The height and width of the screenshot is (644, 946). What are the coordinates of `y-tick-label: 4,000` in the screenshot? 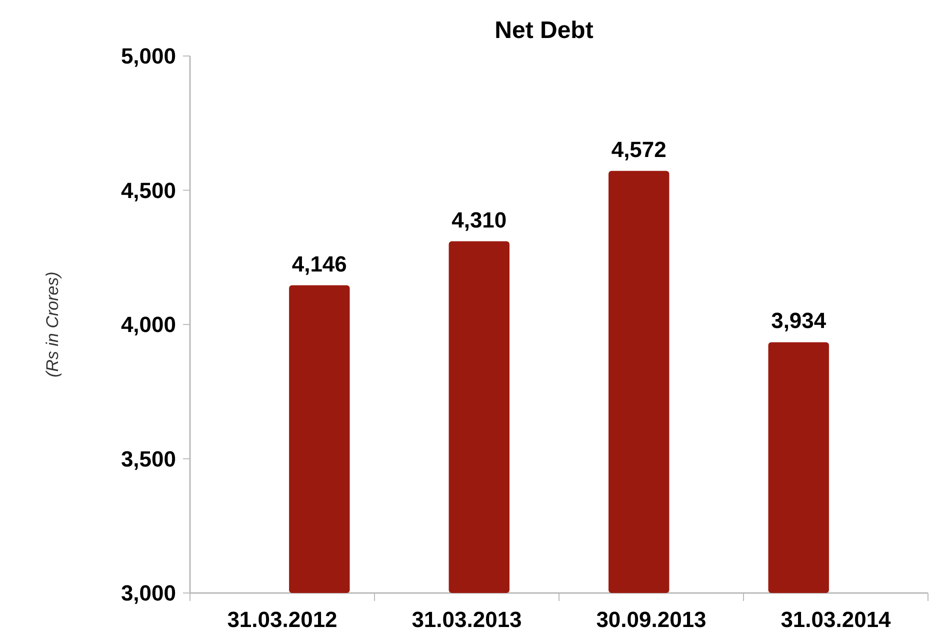 It's located at (148, 325).